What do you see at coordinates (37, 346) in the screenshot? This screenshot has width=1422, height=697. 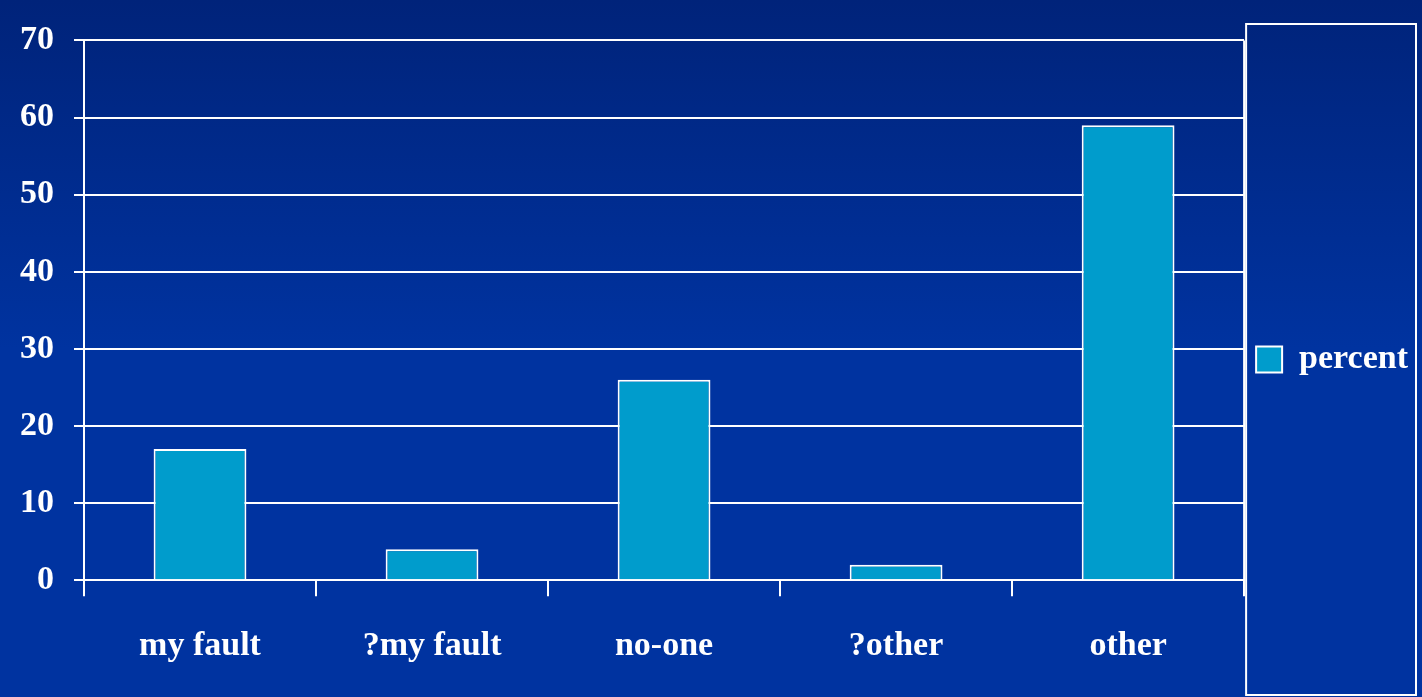 I see `y-tick-label: 30` at bounding box center [37, 346].